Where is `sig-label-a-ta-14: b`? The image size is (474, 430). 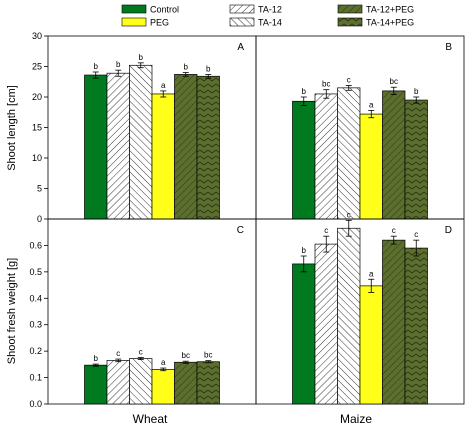
sig-label-a-ta-14: b is located at coordinates (141, 57).